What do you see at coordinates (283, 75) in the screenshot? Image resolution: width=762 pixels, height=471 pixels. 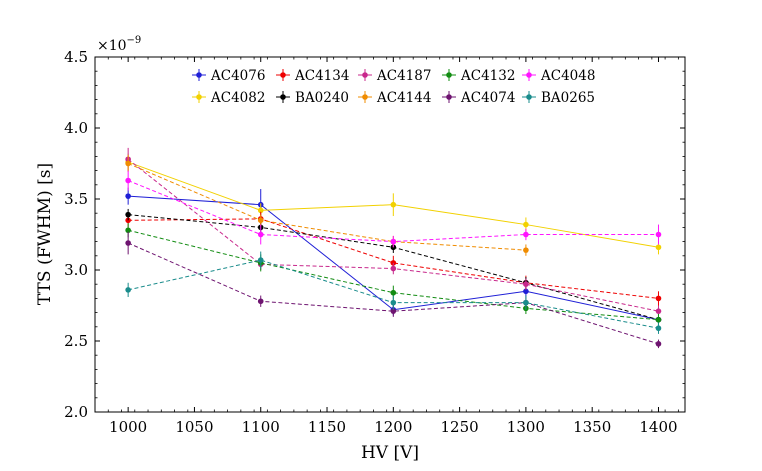 I see `legend-marker-ac4134` at bounding box center [283, 75].